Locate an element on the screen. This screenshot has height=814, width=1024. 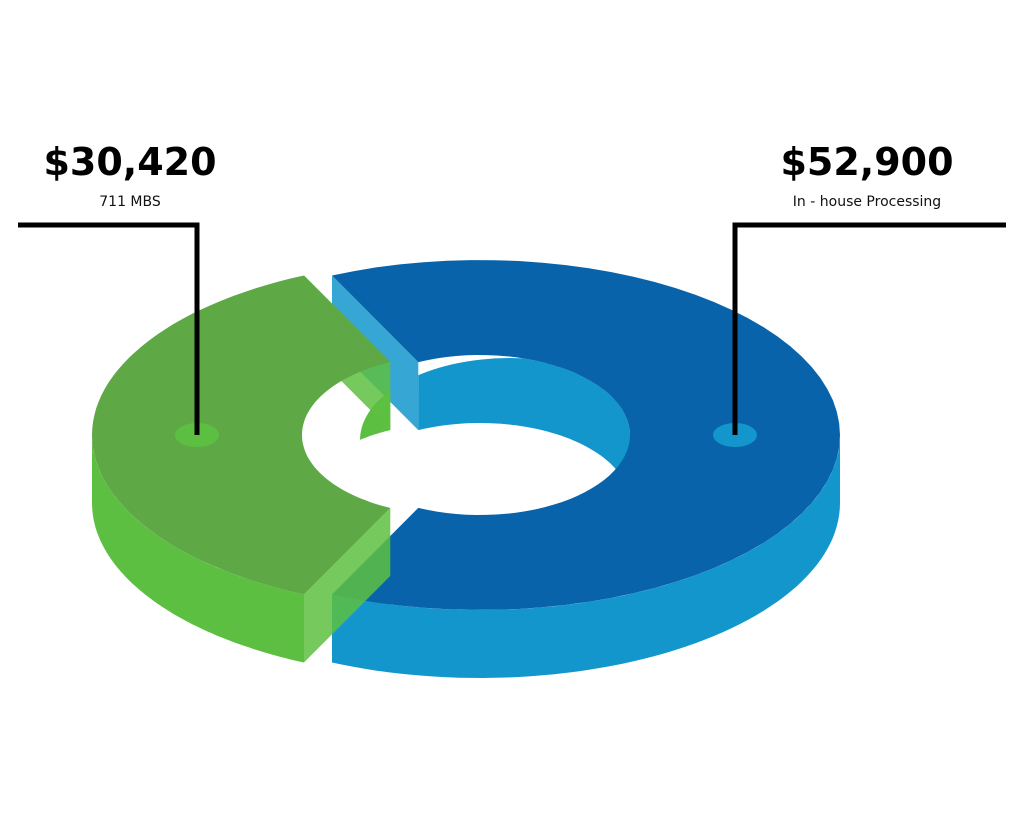
category-label: 711 MBS is located at coordinates (130, 202).